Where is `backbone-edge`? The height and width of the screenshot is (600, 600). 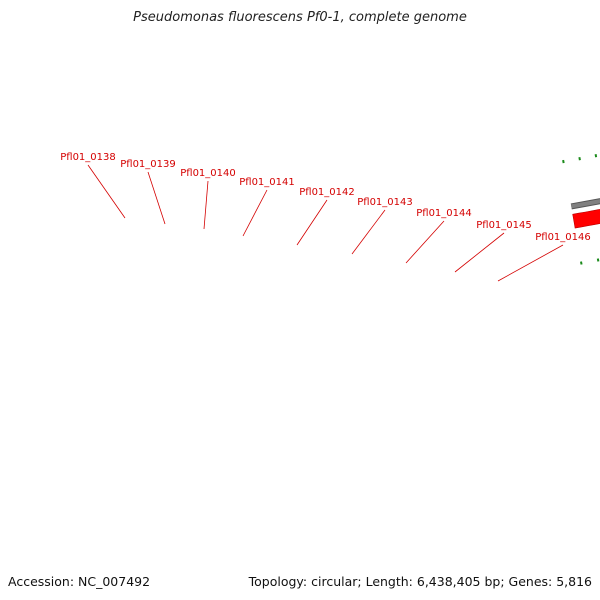 backbone-edge is located at coordinates (585, 204).